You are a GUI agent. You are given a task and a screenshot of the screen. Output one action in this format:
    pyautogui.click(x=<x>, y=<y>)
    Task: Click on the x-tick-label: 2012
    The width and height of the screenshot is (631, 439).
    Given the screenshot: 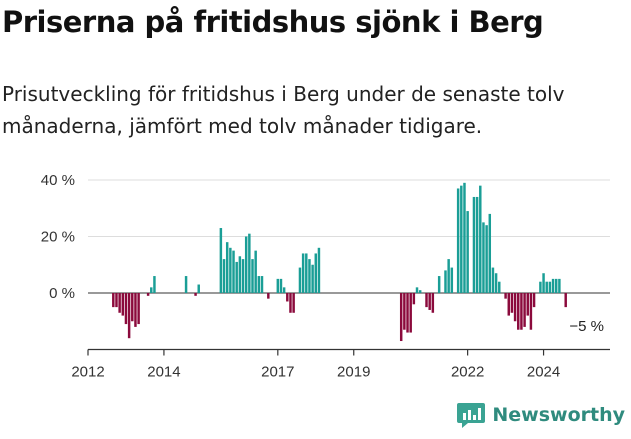 What is the action you would take?
    pyautogui.click(x=87, y=372)
    